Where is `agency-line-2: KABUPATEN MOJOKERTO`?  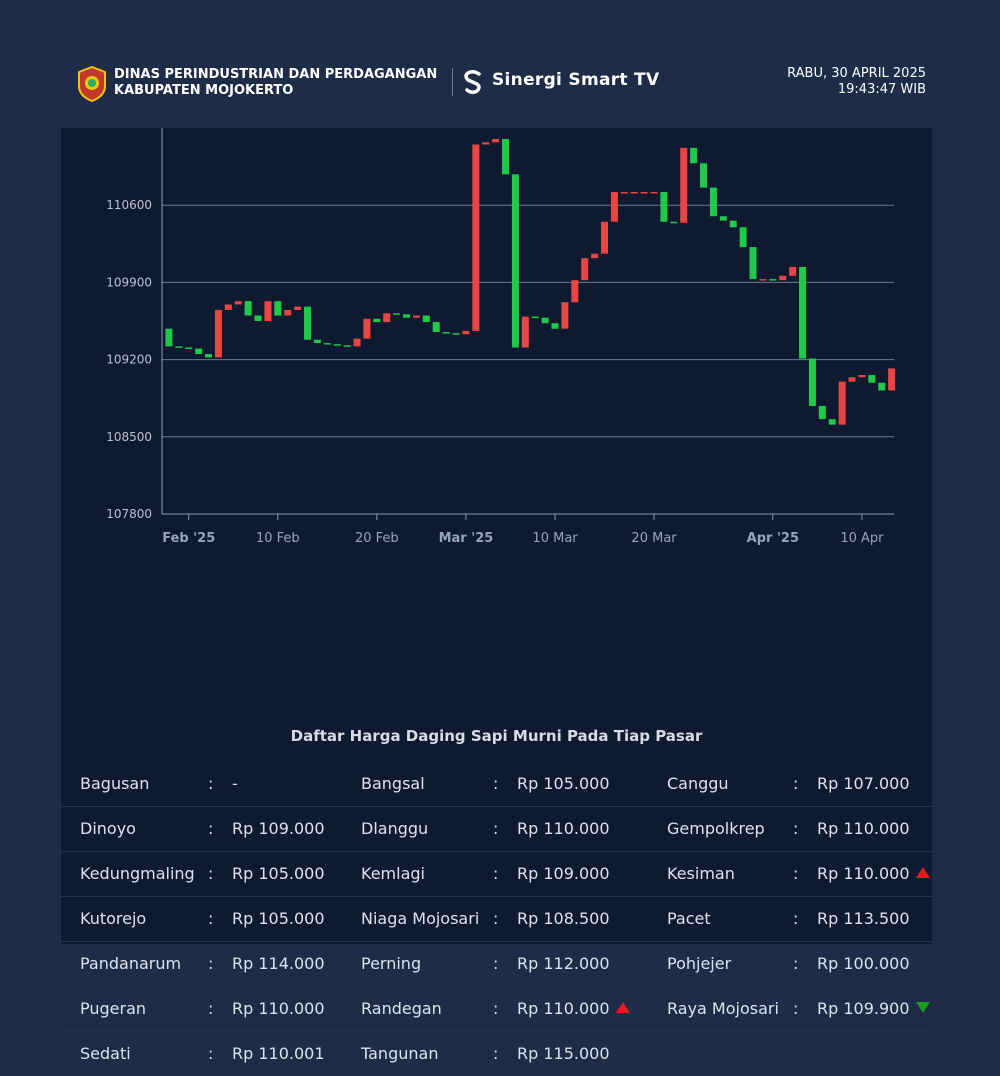
agency-line-2: KABUPATEN MOJOKERTO is located at coordinates (204, 90).